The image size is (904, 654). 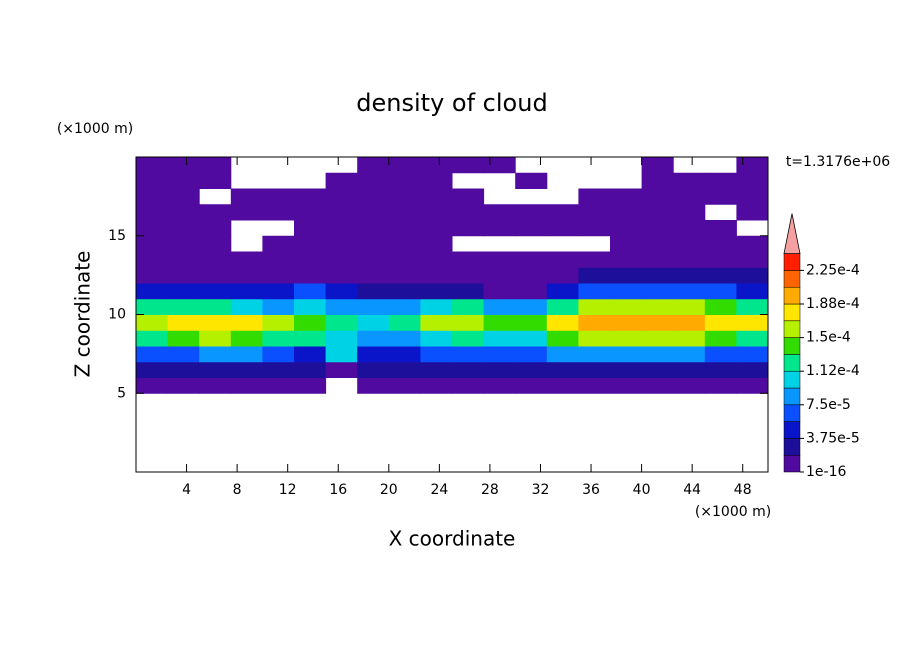 What do you see at coordinates (692, 490) in the screenshot?
I see `x-tick-label: 44` at bounding box center [692, 490].